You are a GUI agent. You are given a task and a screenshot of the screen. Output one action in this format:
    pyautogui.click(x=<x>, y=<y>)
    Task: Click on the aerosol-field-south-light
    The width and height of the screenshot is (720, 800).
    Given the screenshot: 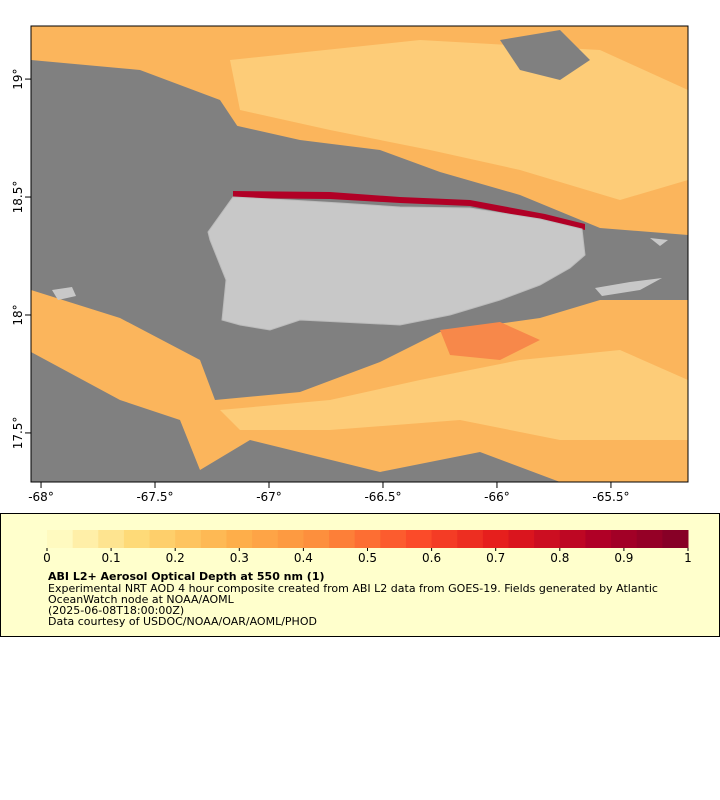 What is the action you would take?
    pyautogui.click(x=454, y=395)
    